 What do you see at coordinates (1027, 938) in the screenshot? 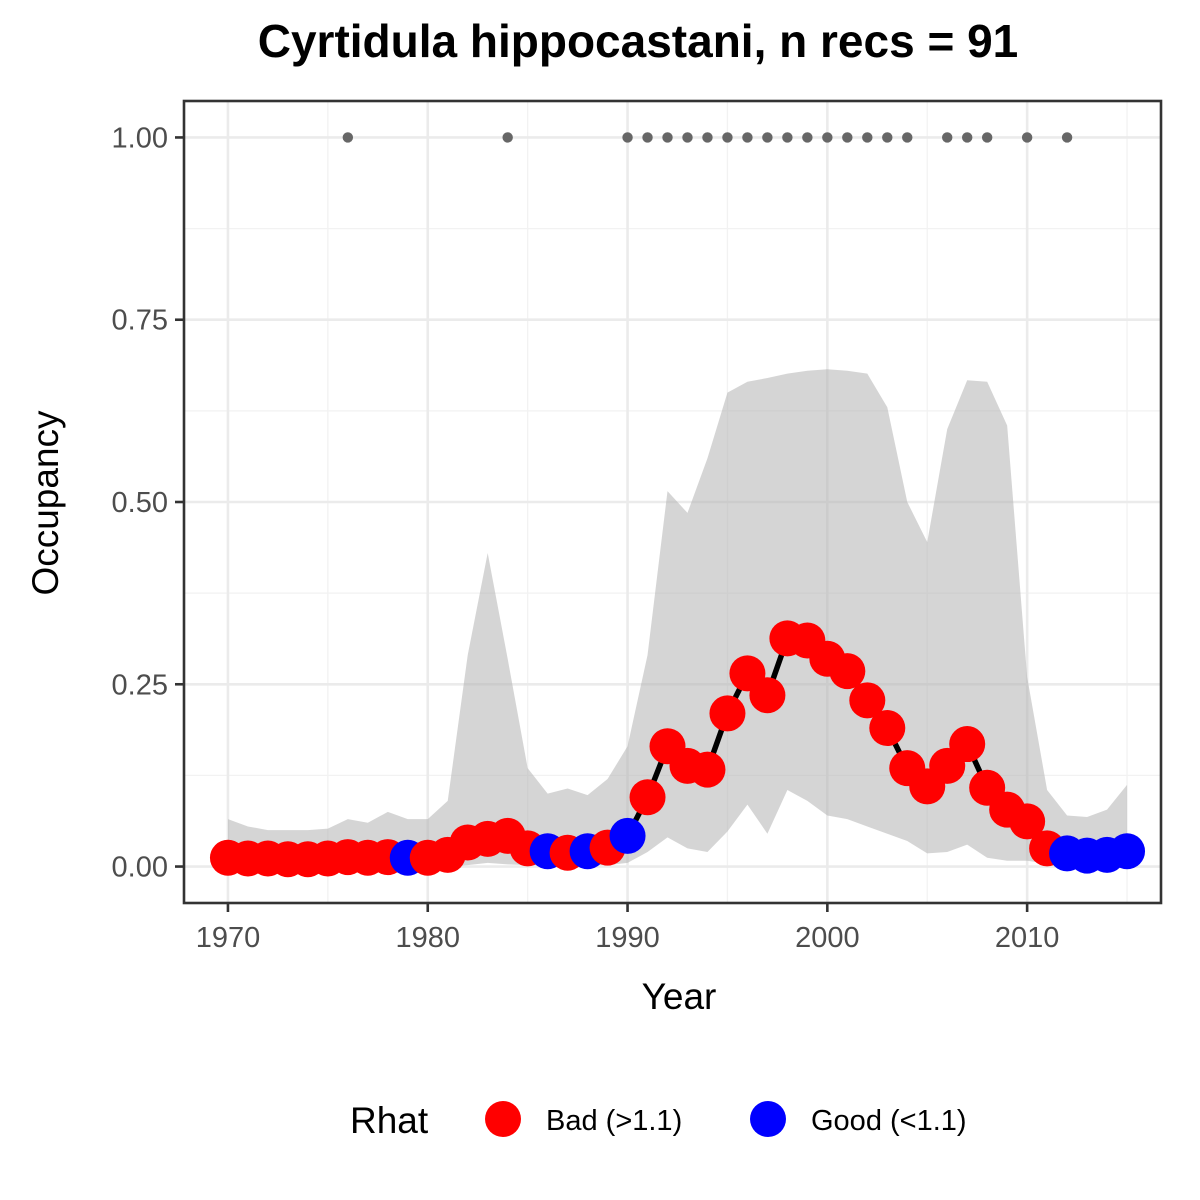
I see `x-tick-label: 2010` at bounding box center [1027, 938].